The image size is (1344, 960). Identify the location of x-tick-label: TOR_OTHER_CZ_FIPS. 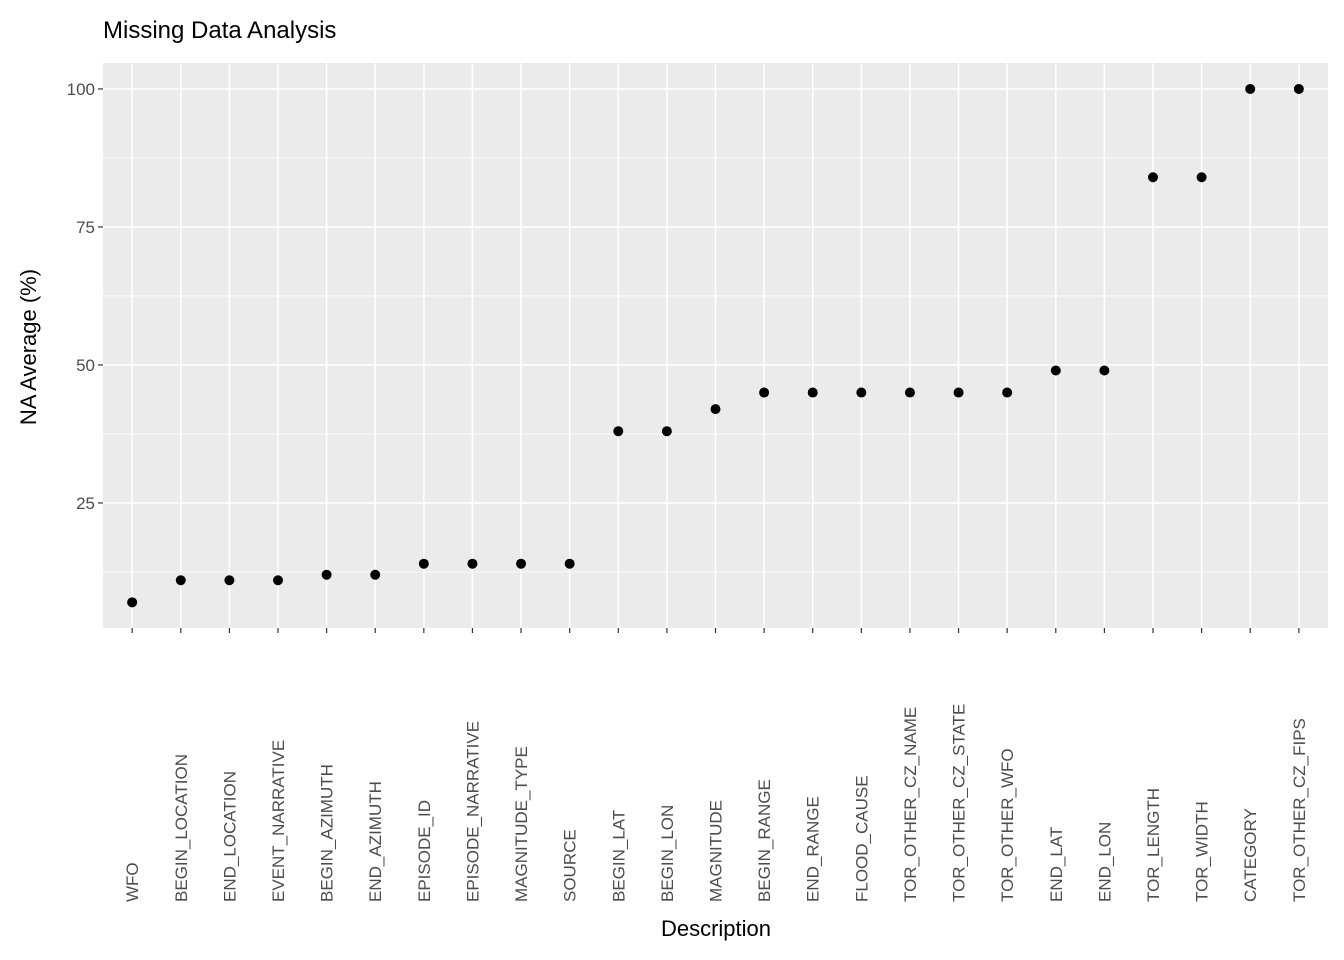
(1299, 810).